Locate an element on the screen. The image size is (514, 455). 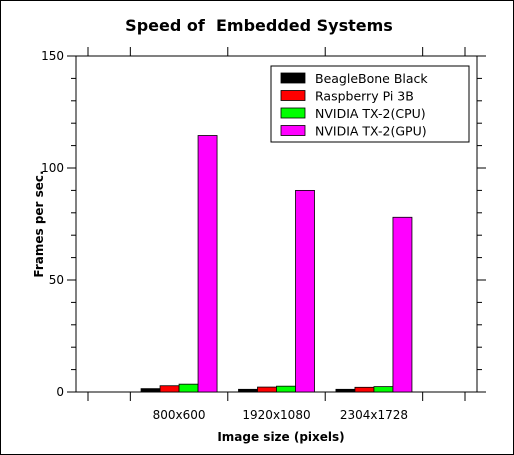
y-tick-label: 0 is located at coordinates (60, 392).